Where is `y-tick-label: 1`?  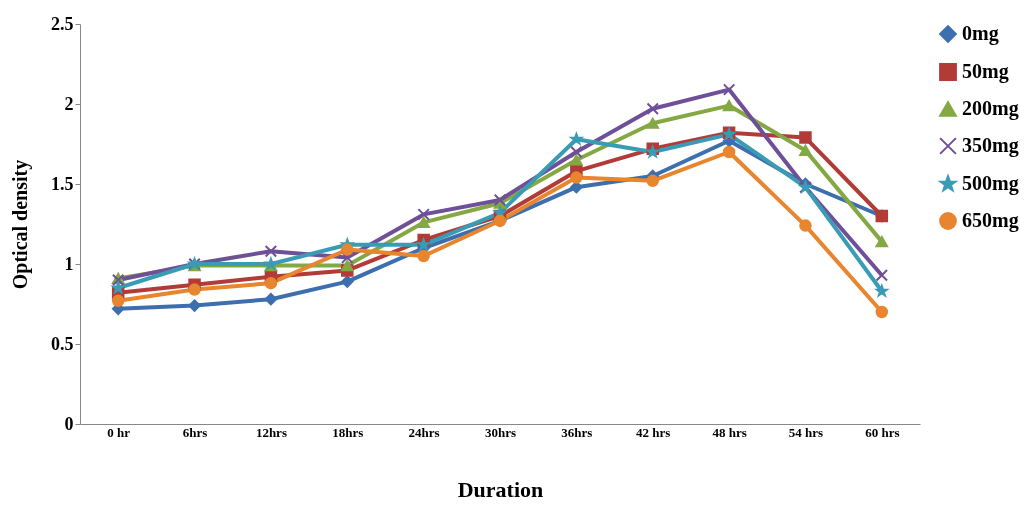 y-tick-label: 1 is located at coordinates (69, 263).